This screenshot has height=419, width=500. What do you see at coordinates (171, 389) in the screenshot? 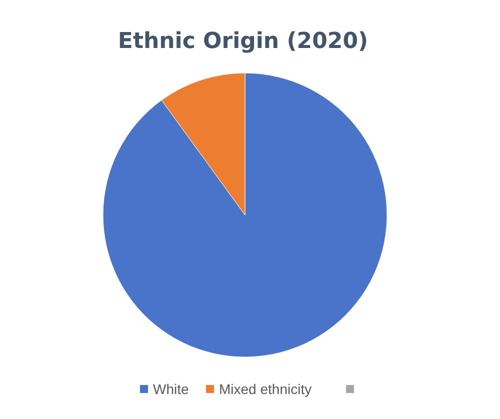
I see `legend-label: White` at bounding box center [171, 389].